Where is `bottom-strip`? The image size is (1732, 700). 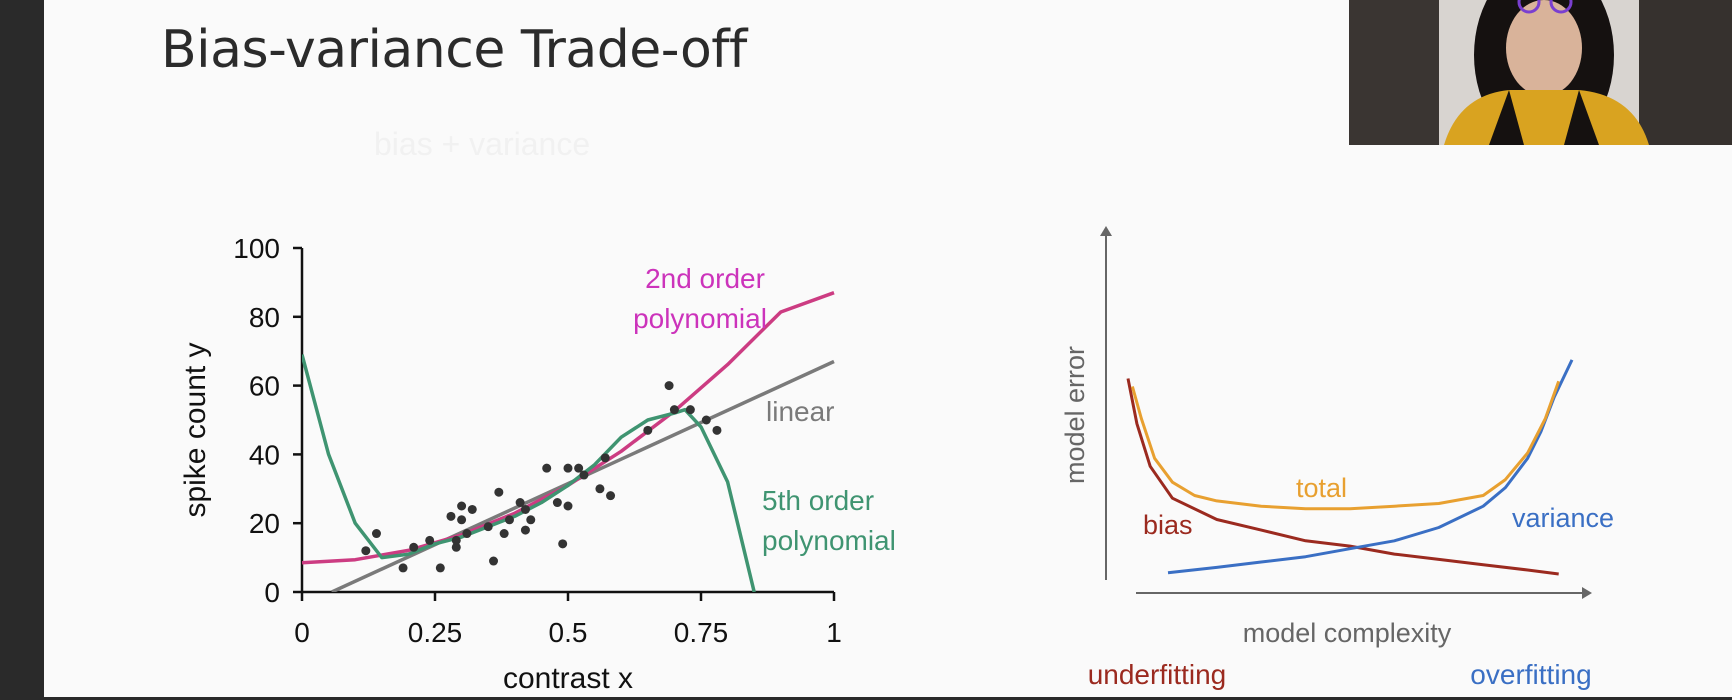
bottom-strip is located at coordinates (866, 698).